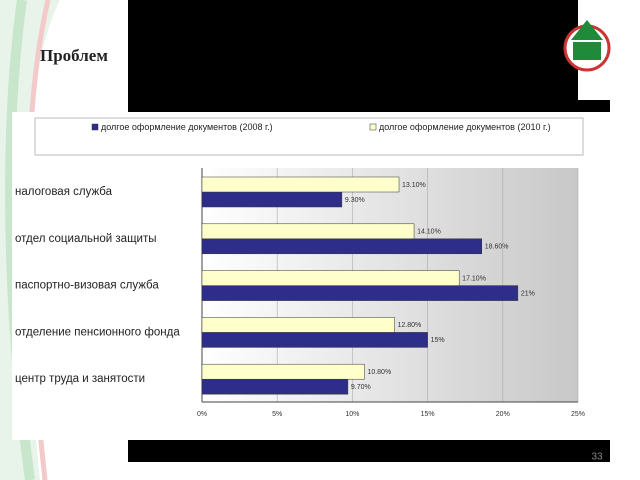  I want to click on x-tick-label: 0%, so click(202, 414).